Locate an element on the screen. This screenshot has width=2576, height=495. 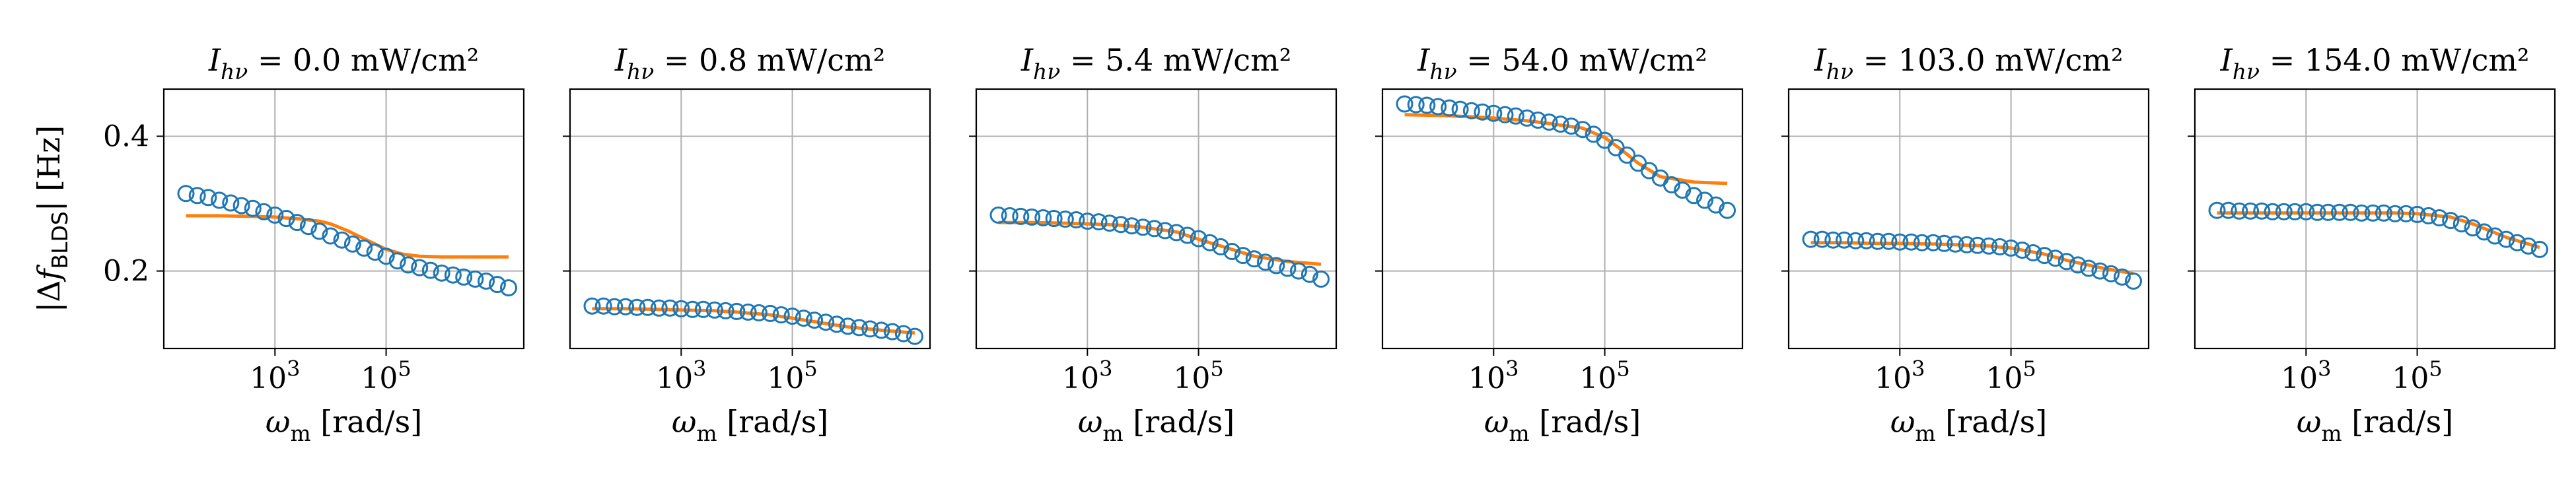
panel-title: Ihν = 0.8 mW/cm² is located at coordinates (750, 63).